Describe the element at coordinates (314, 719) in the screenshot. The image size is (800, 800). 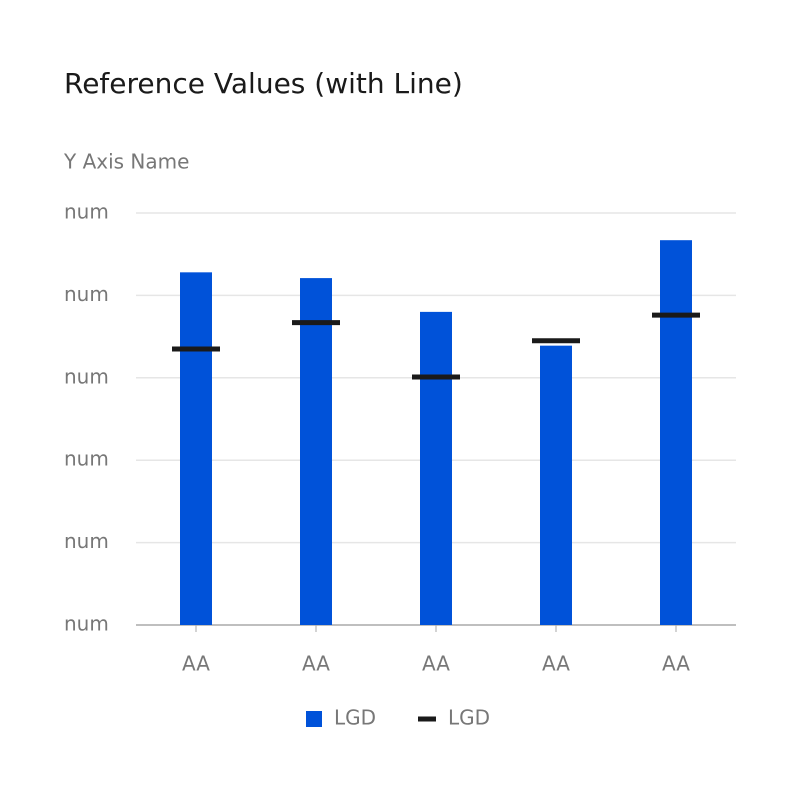
I see `legend-swatch` at that location.